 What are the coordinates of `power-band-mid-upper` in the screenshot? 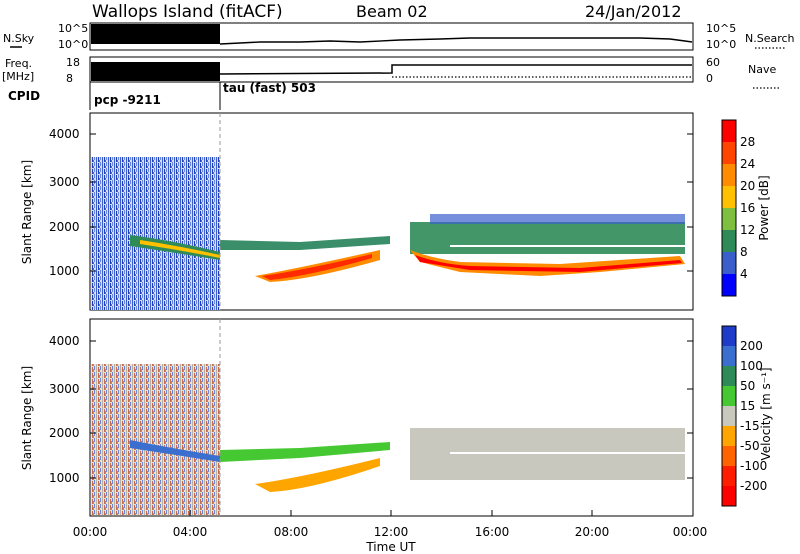 It's located at (305, 243).